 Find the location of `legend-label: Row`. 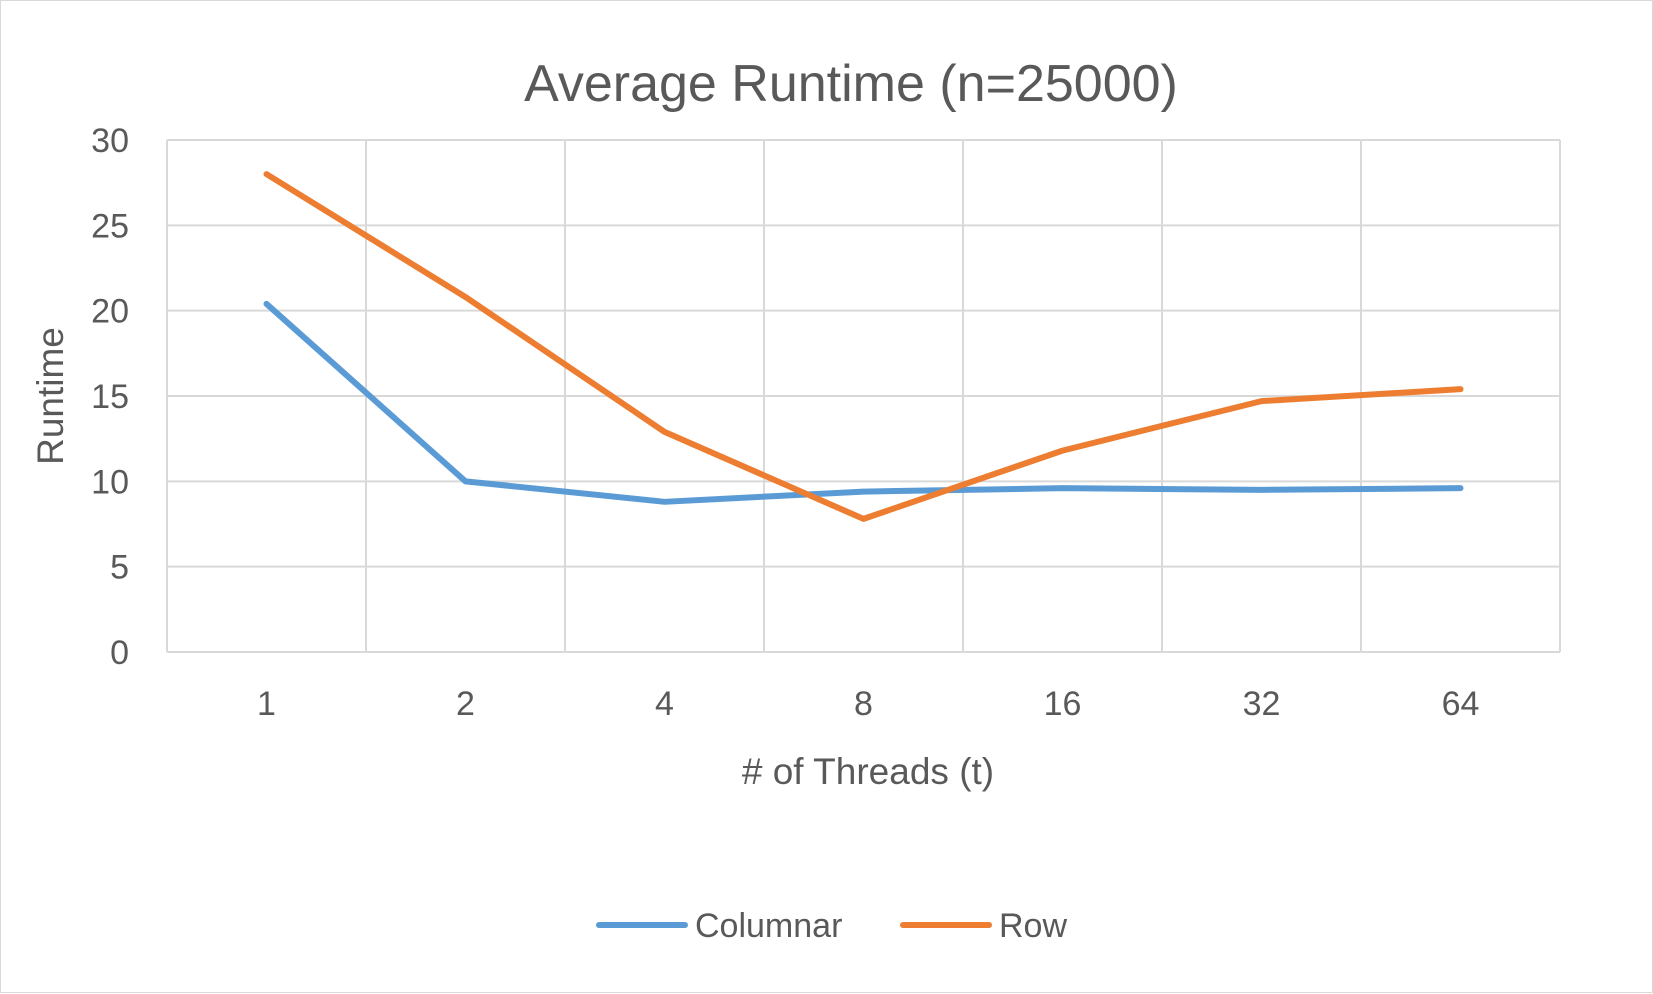

legend-label: Row is located at coordinates (1033, 926).